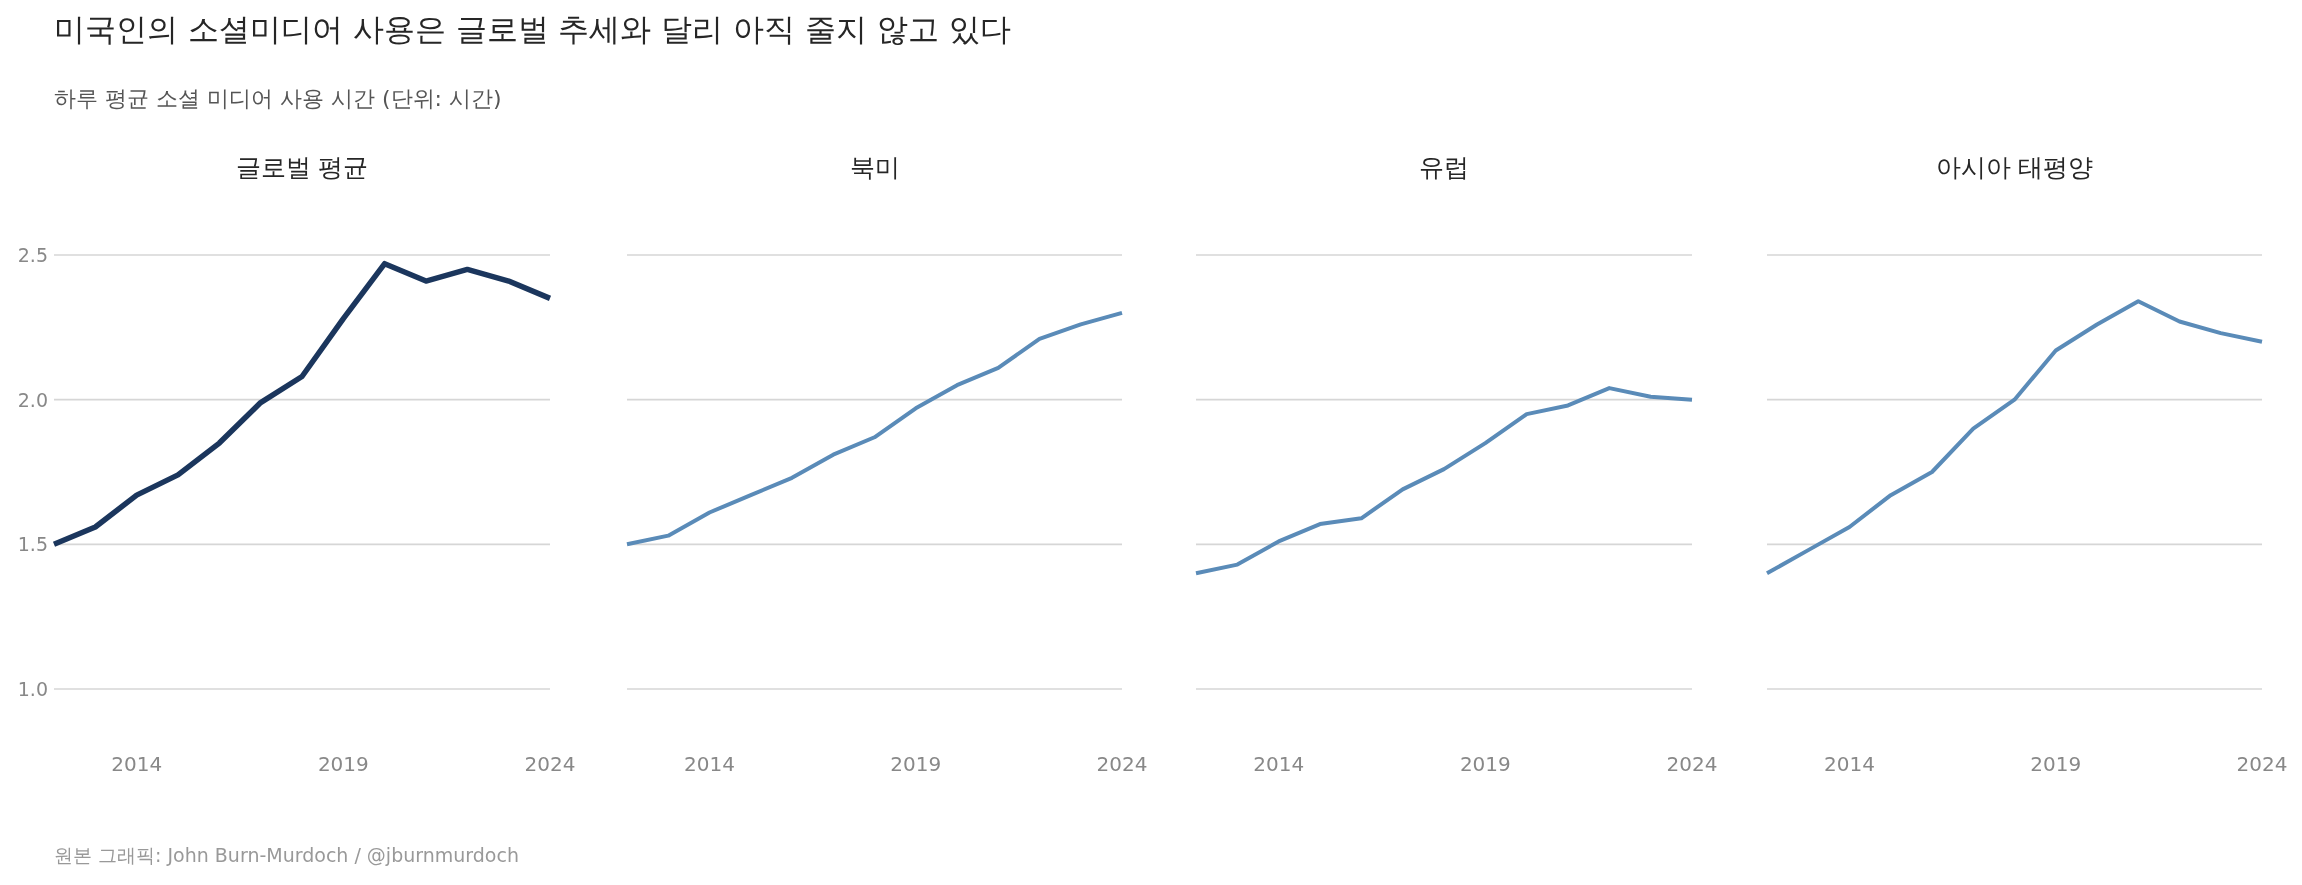  Describe the element at coordinates (286, 855) in the screenshot. I see `text: 원본 그래픽: John Burn-Murdoch / @jburnmurdoch` at that location.